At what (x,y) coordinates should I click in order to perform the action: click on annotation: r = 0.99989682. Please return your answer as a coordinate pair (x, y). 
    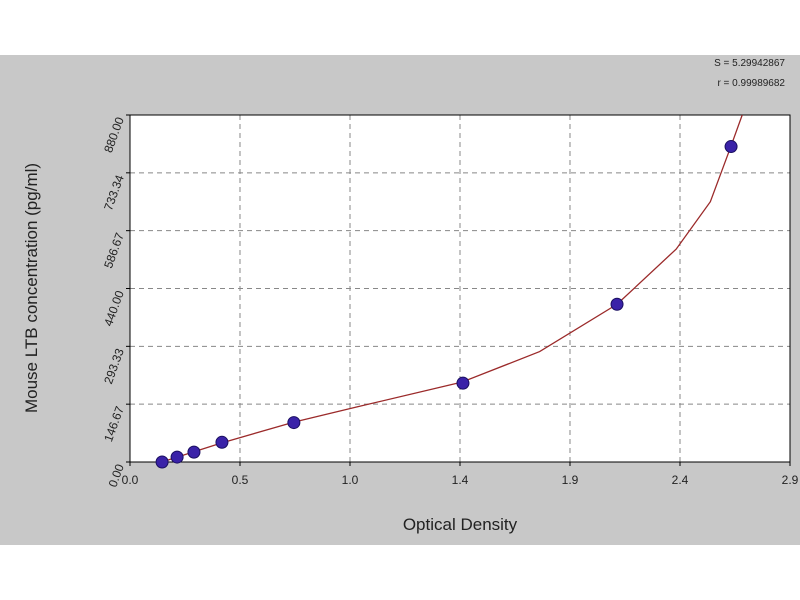
    Looking at the image, I should click on (751, 83).